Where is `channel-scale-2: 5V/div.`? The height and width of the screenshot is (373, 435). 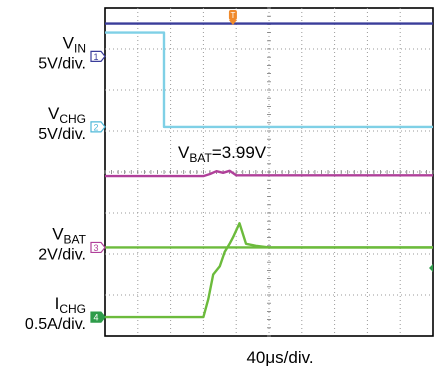 channel-scale-2: 5V/div. is located at coordinates (62, 134).